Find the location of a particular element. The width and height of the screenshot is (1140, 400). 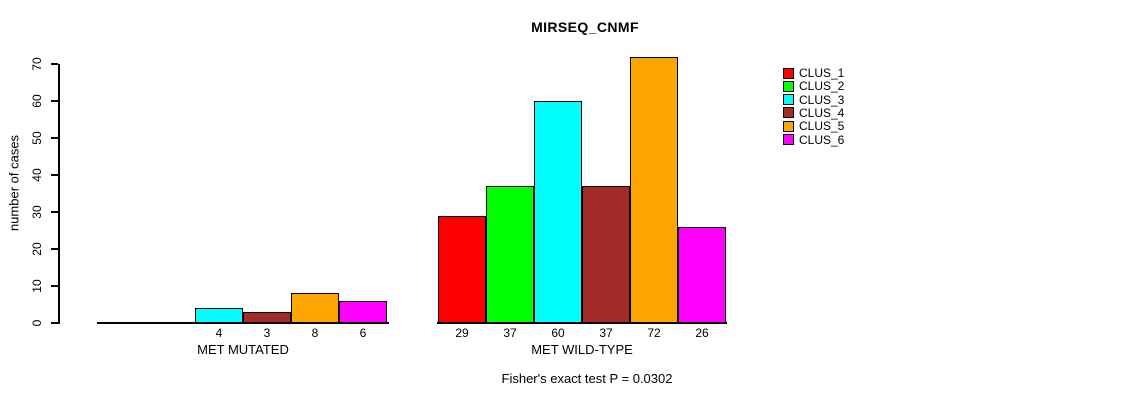

legend-item-clus-5: CLUS_5 is located at coordinates (813, 126).